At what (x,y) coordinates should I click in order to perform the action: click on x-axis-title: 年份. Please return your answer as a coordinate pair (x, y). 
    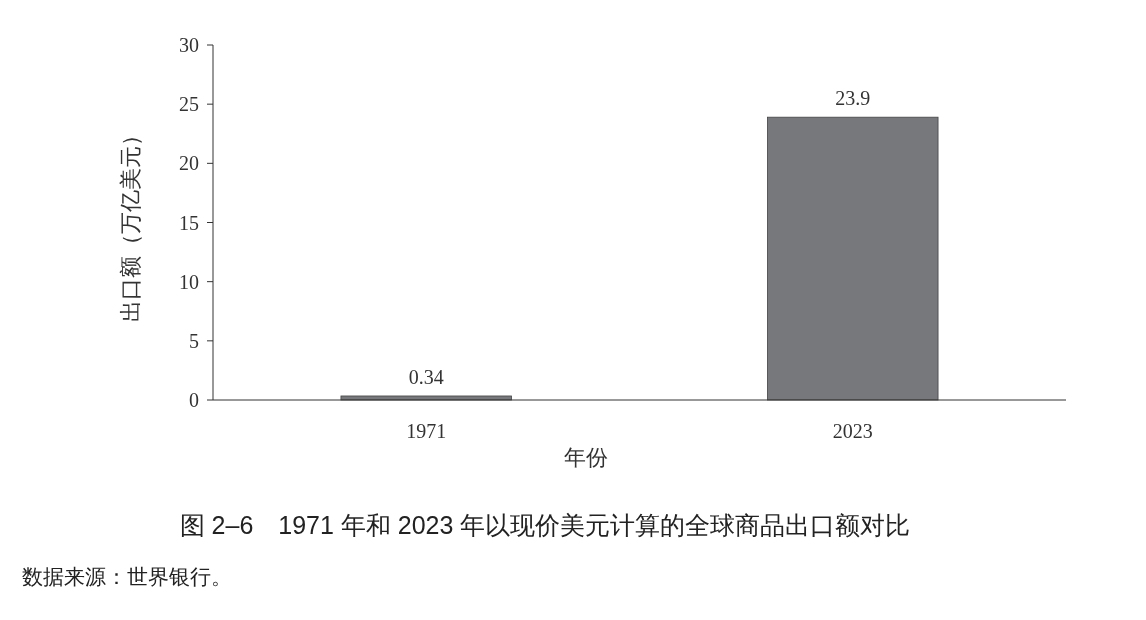
    Looking at the image, I should click on (585, 457).